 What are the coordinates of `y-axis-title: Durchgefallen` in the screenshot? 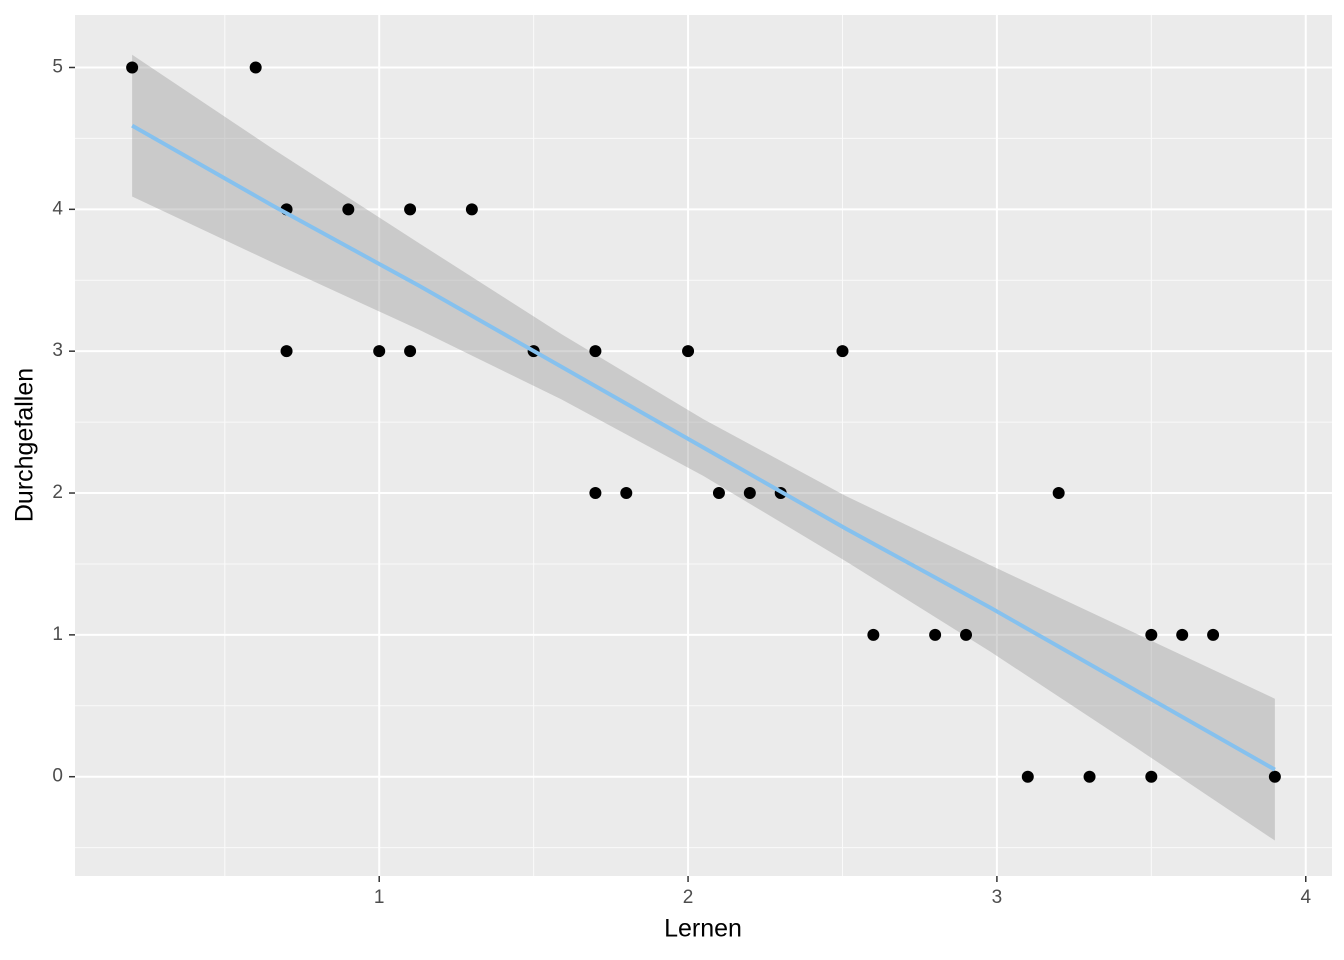 It's located at (25, 445).